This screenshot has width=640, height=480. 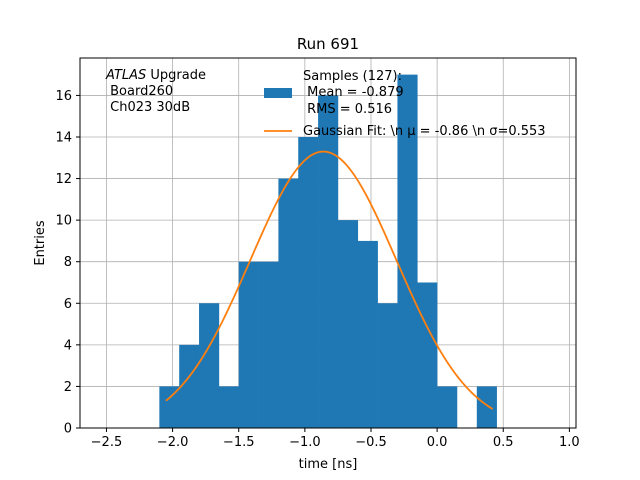 What do you see at coordinates (63, 96) in the screenshot?
I see `y-tick-label-8: 16` at bounding box center [63, 96].